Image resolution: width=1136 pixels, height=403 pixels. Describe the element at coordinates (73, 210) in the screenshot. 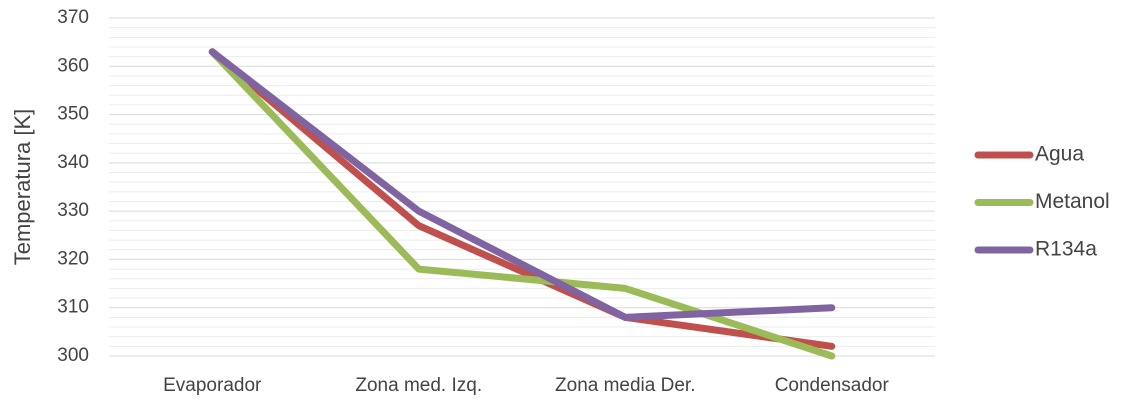

I see `y-tick-label: 330` at that location.